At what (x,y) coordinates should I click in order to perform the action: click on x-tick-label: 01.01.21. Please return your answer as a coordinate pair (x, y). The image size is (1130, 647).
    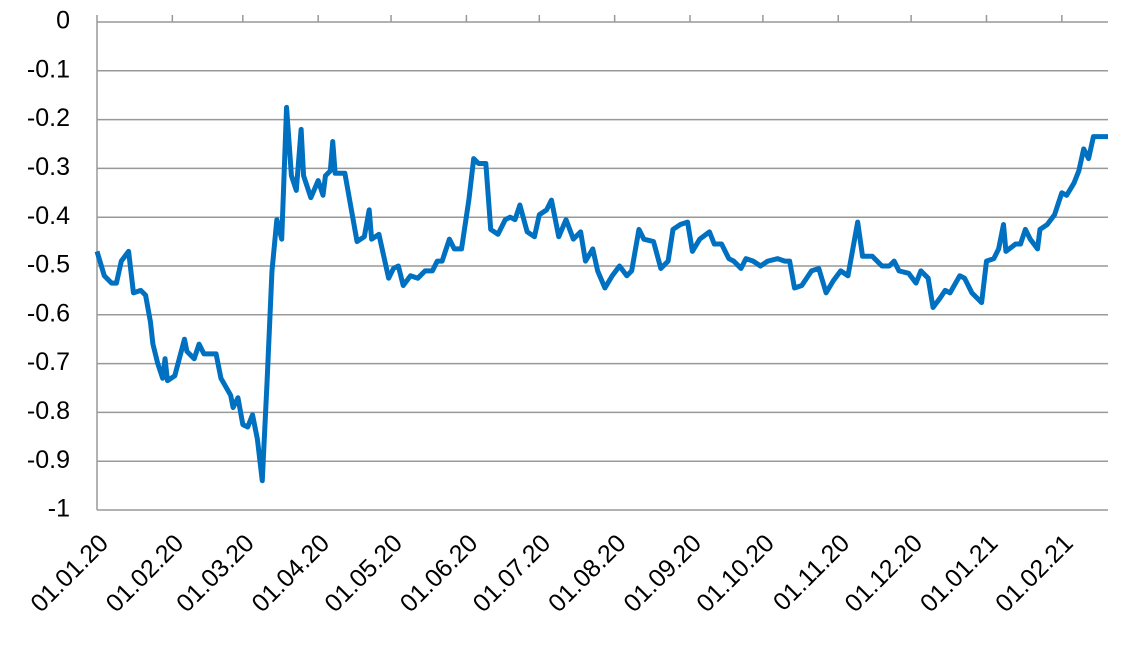
    Looking at the image, I should click on (959, 573).